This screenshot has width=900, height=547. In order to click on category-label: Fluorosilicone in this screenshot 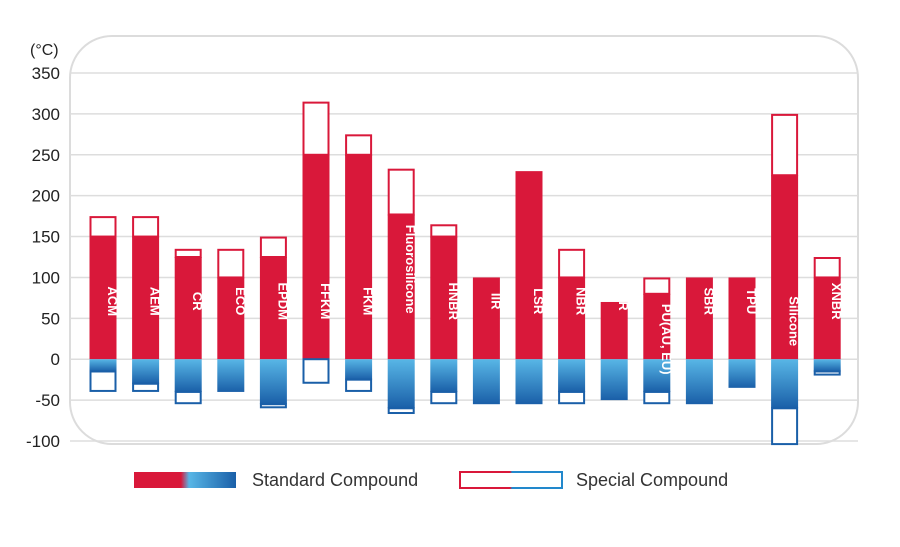, I will do `click(410, 269)`.